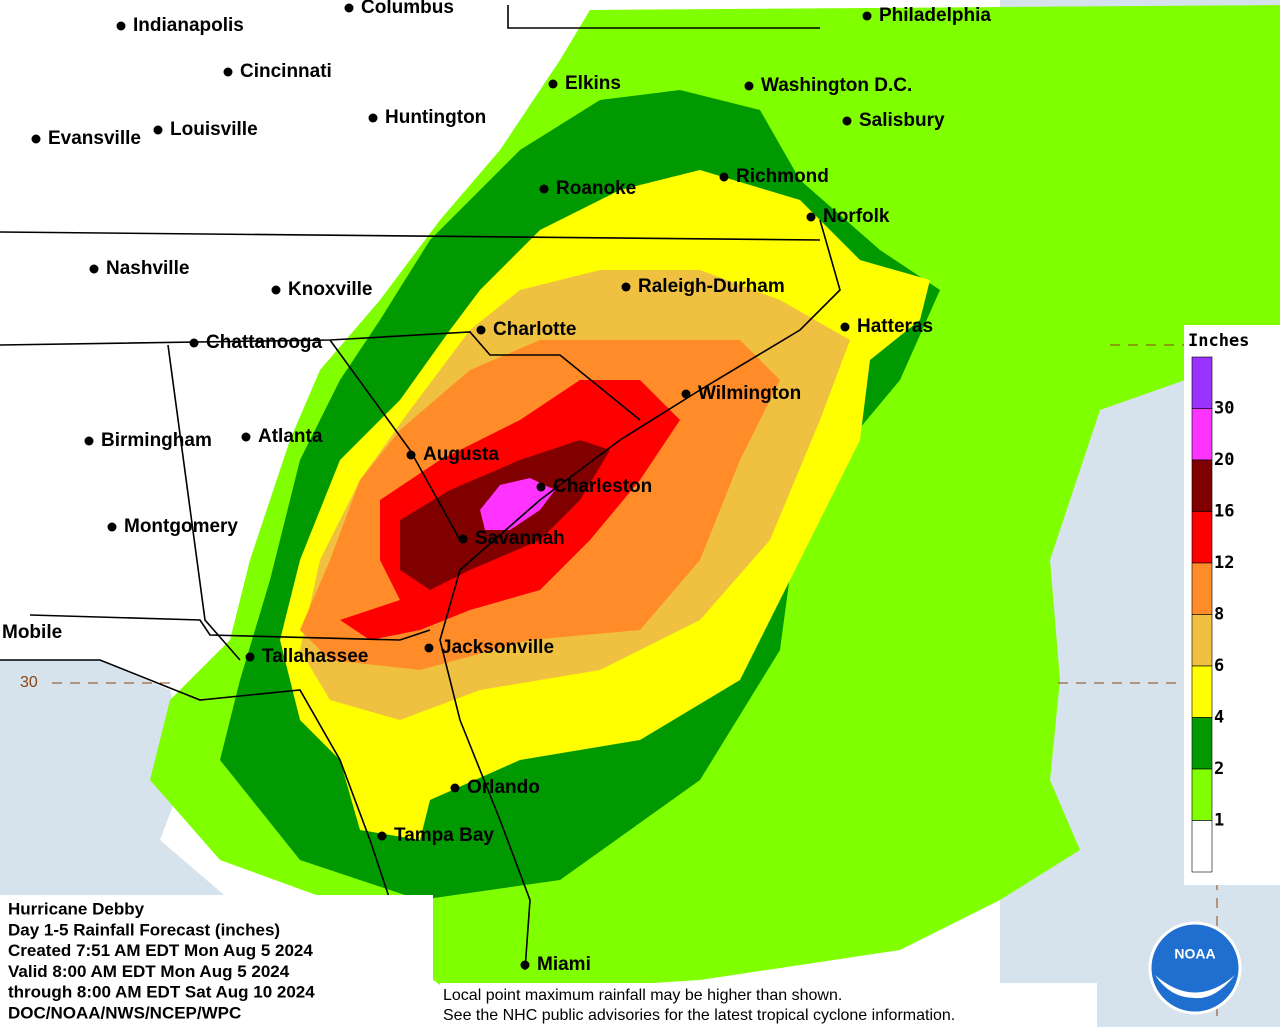  Describe the element at coordinates (161, 992) in the screenshot. I see `info-line: through 8:00 AM EDT Sat Aug 10 2024` at that location.